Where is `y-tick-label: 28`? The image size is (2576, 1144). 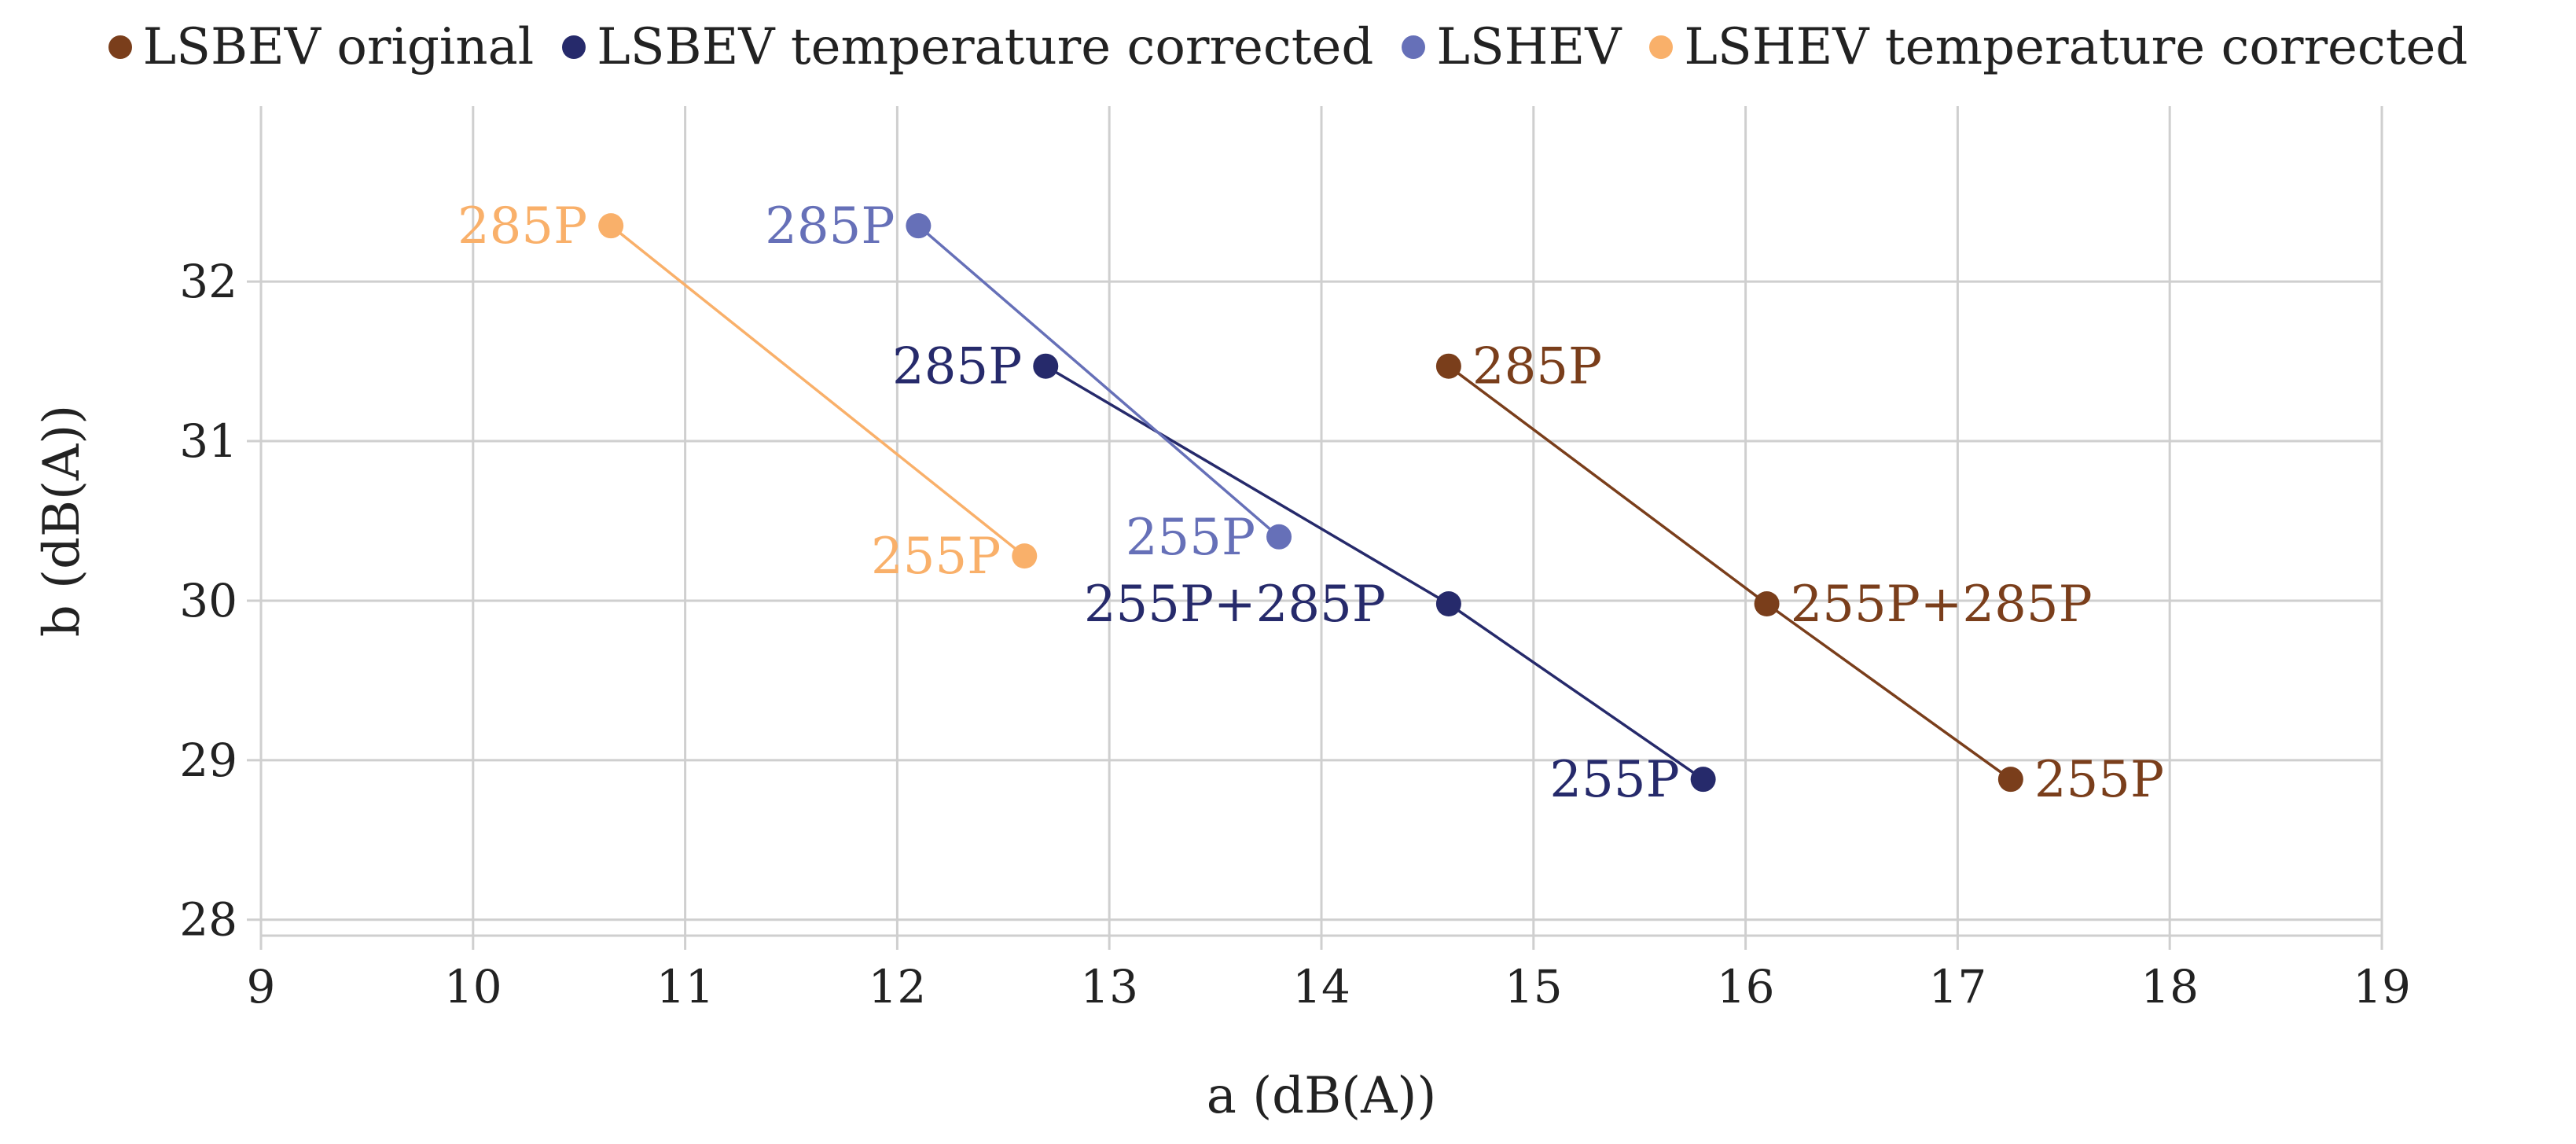
y-tick-label: 28 is located at coordinates (208, 920).